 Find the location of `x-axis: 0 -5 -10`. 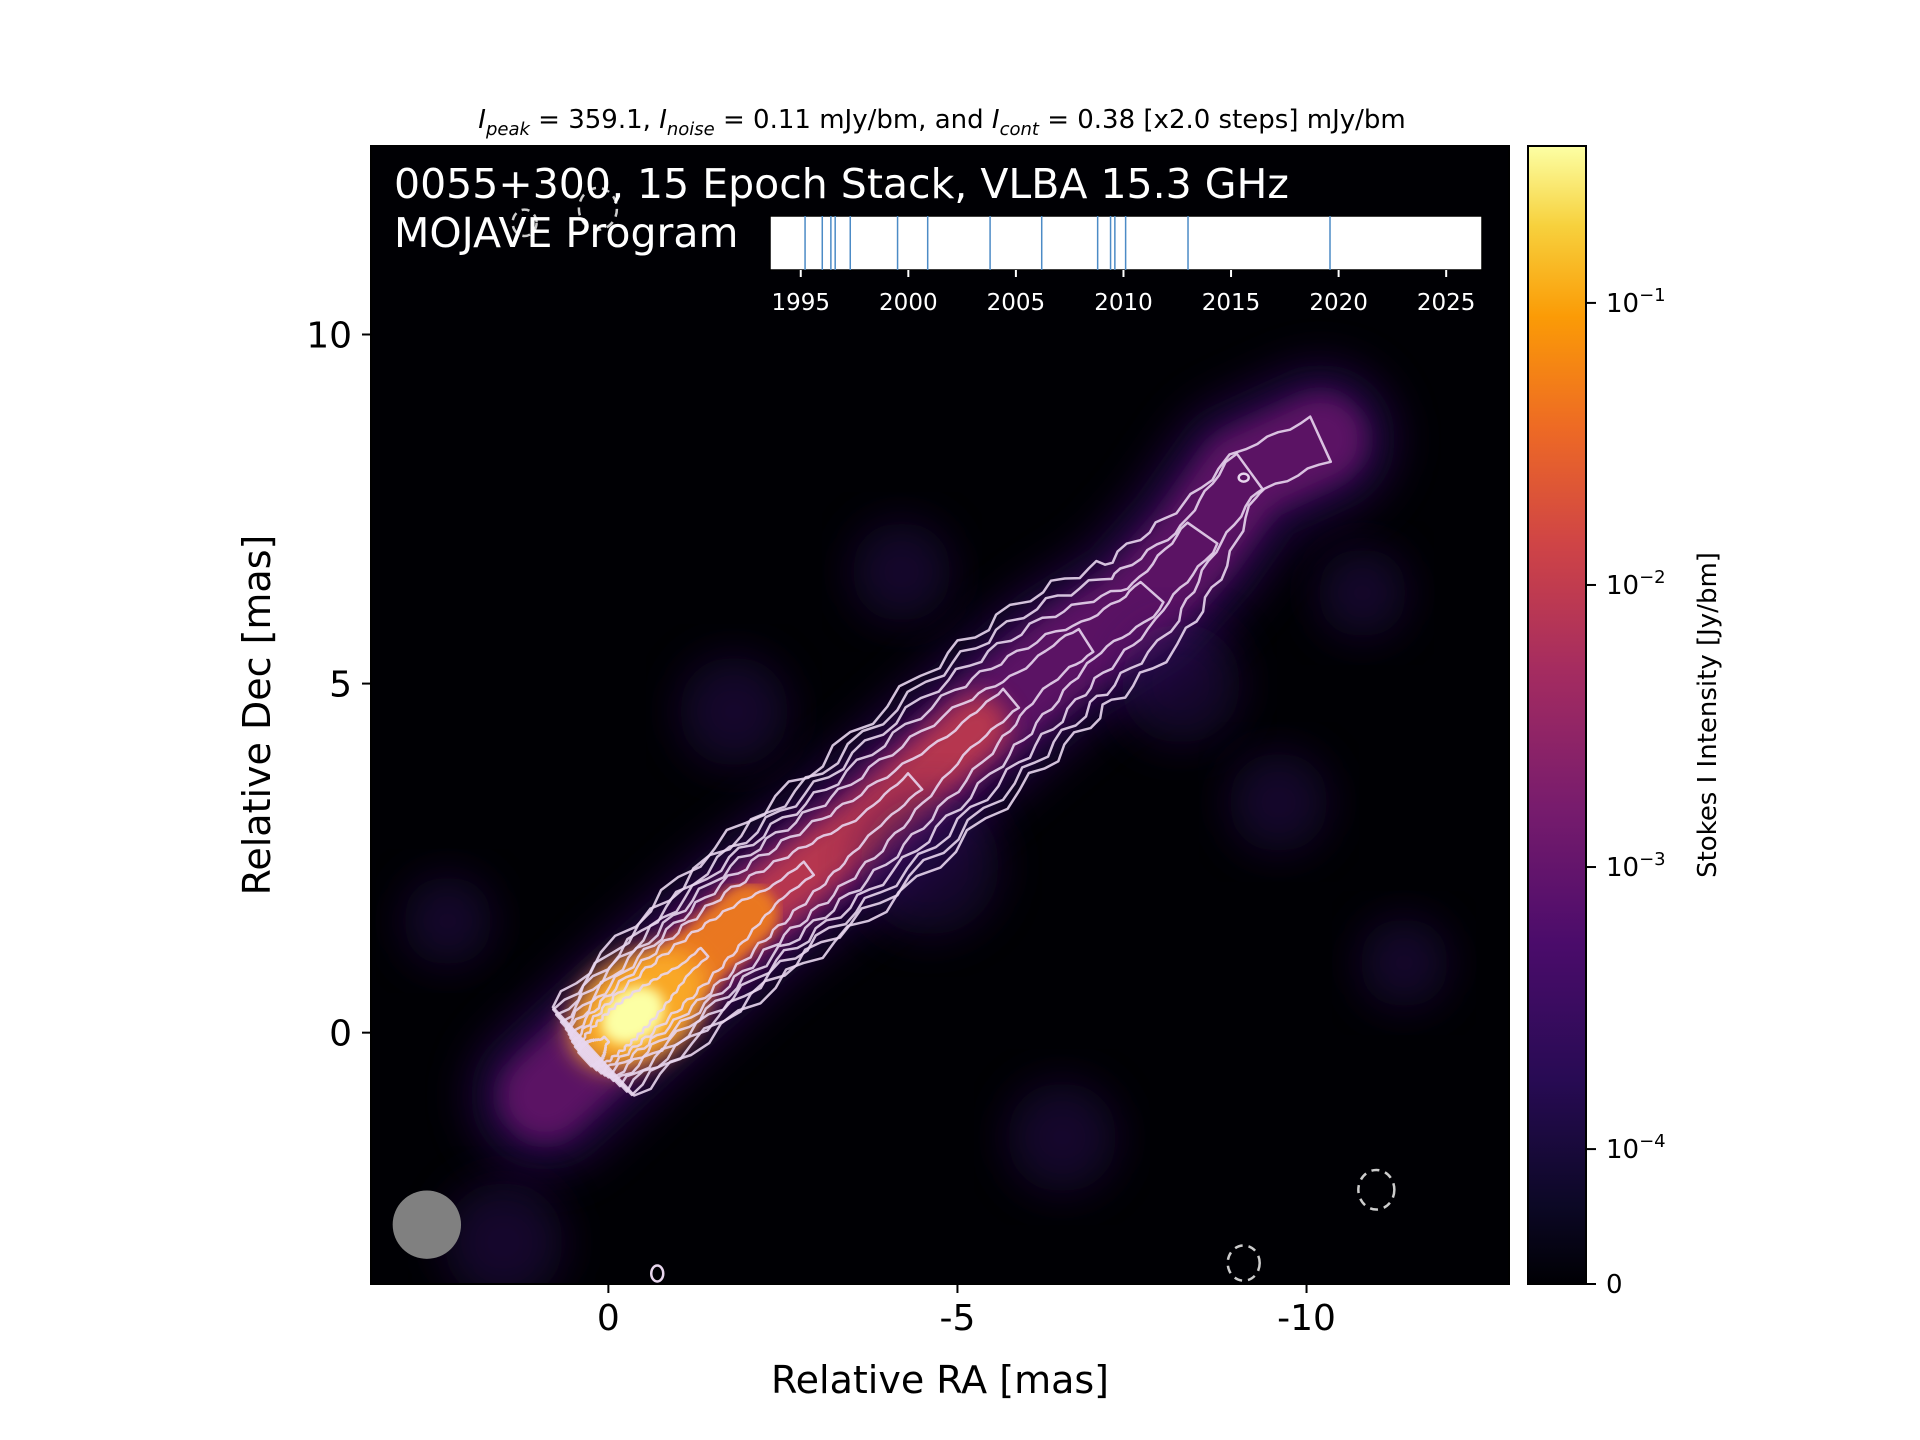

x-axis: 0 -5 -10 is located at coordinates (966, 1311).